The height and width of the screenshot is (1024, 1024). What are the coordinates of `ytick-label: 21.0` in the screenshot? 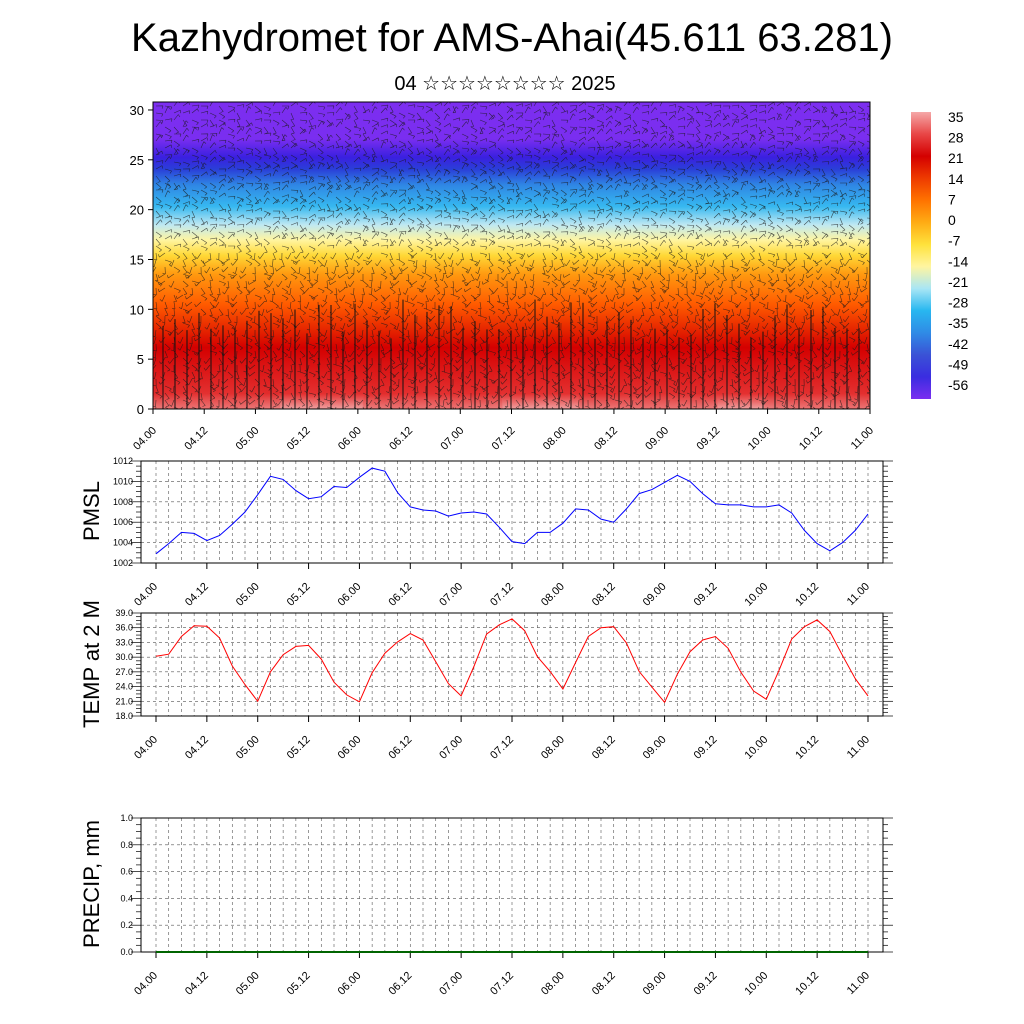 It's located at (124, 701).